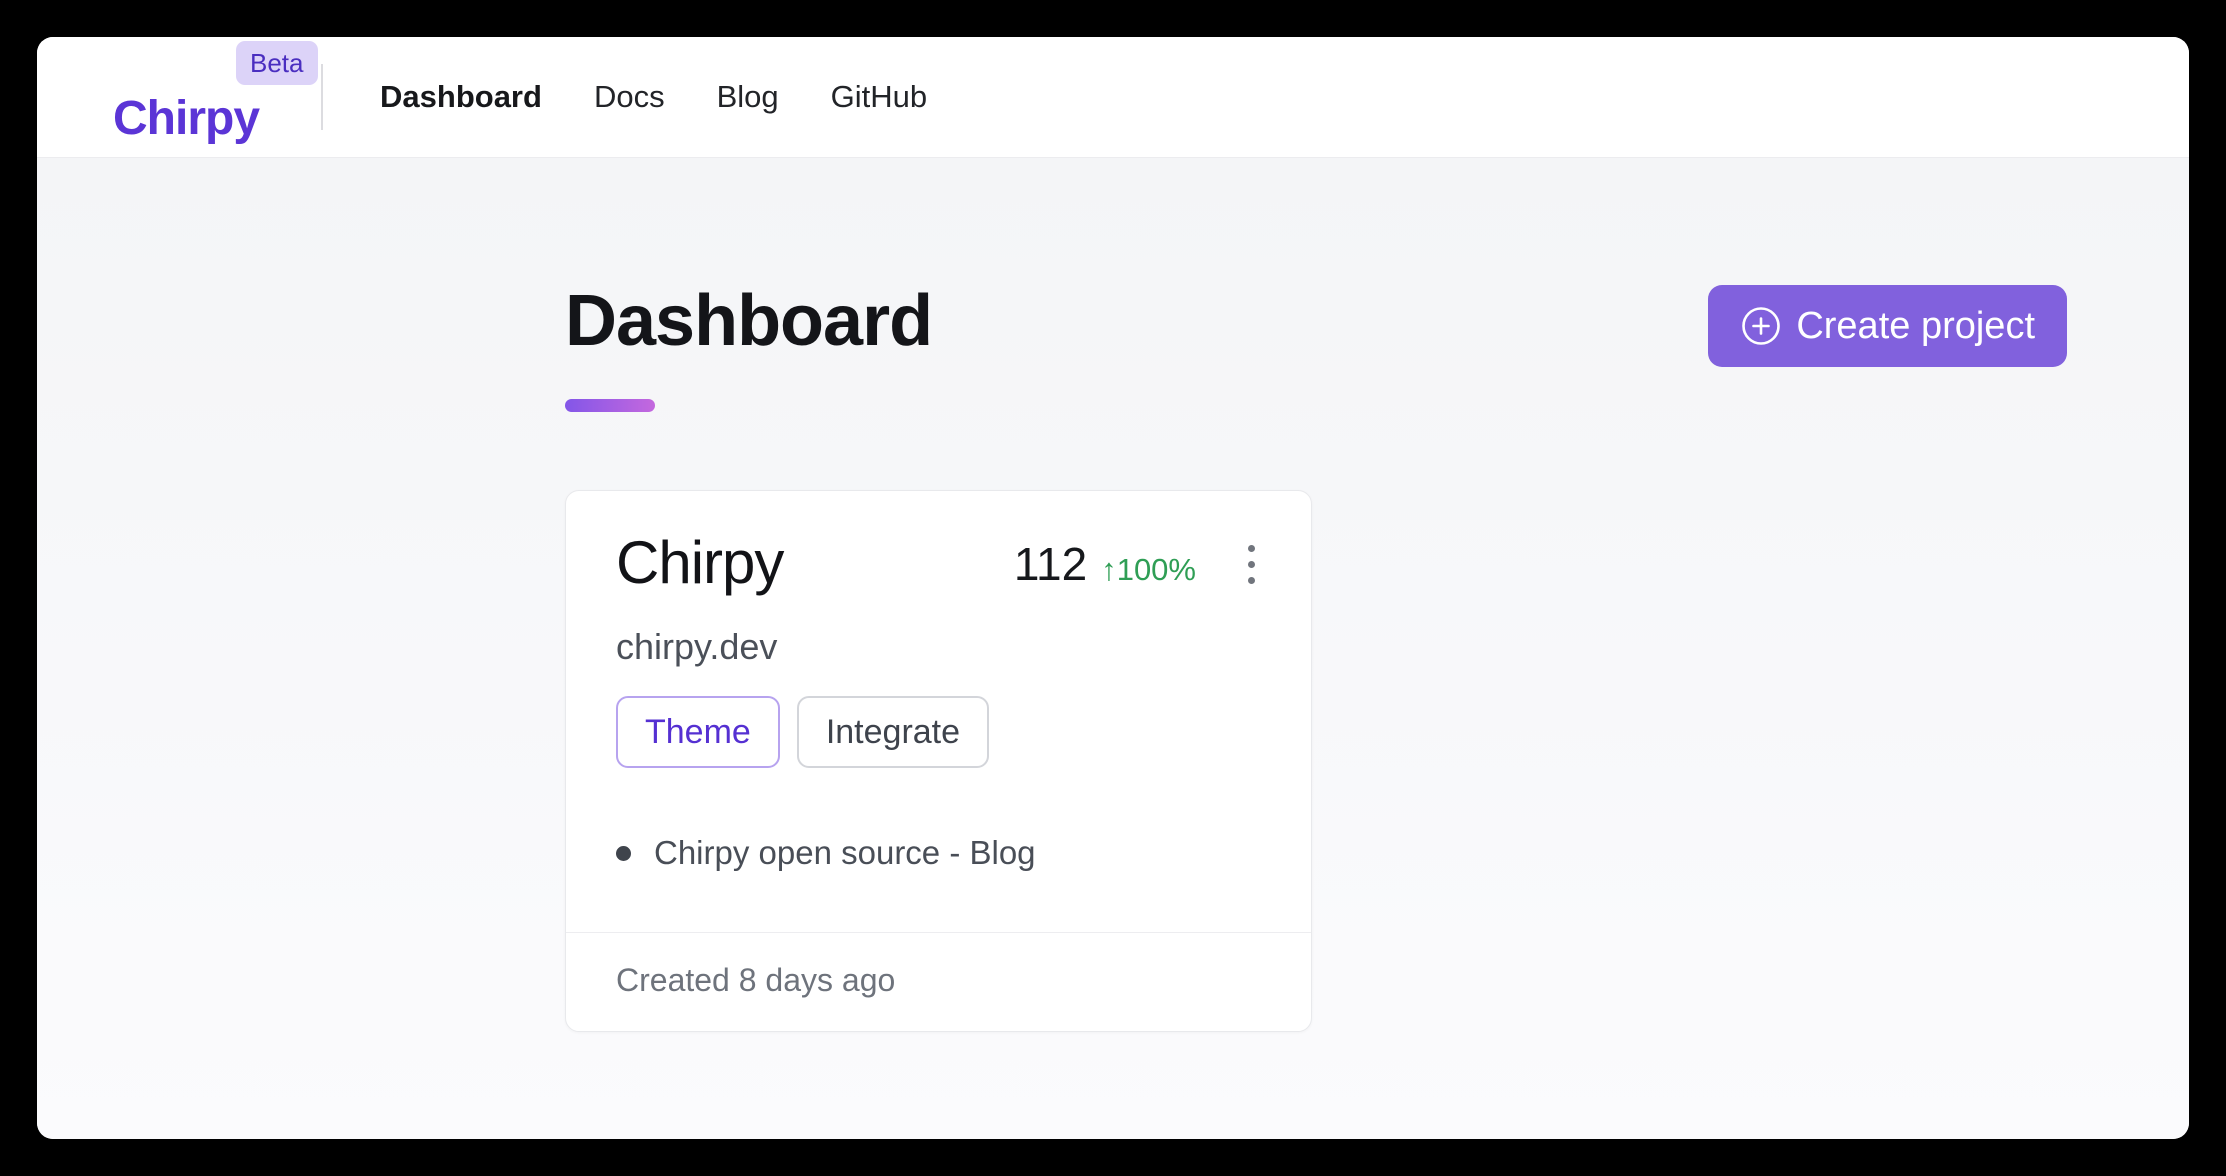 Image resolution: width=2226 pixels, height=1176 pixels. Describe the element at coordinates (698, 732) in the screenshot. I see `theme-button: Theme` at that location.